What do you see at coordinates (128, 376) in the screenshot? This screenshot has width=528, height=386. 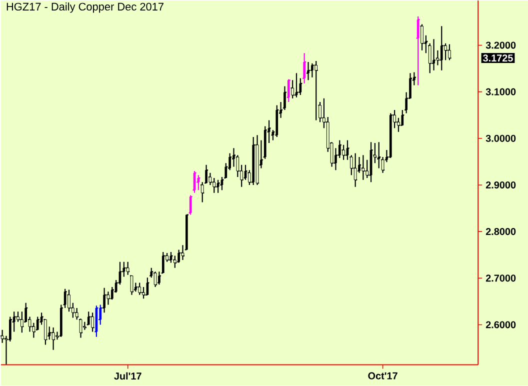 I see `x-tick-label: Jul'17` at bounding box center [128, 376].